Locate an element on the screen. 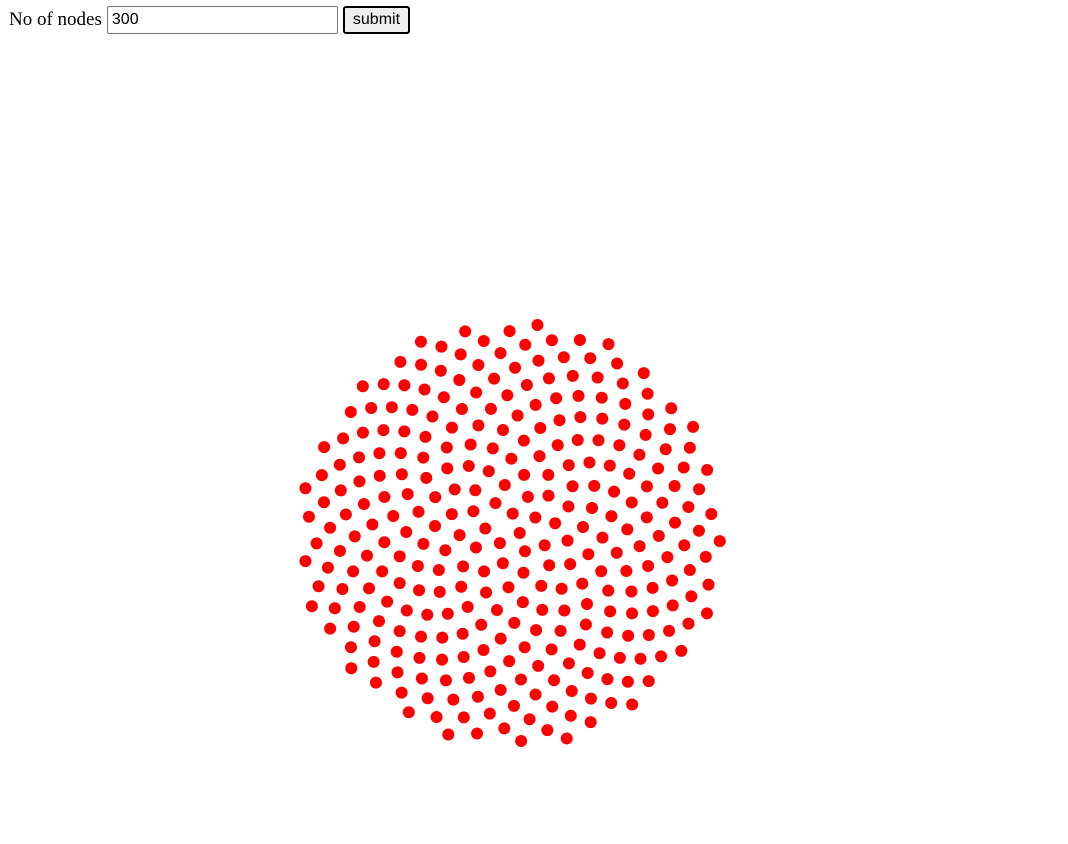  node-count-input is located at coordinates (222, 20).